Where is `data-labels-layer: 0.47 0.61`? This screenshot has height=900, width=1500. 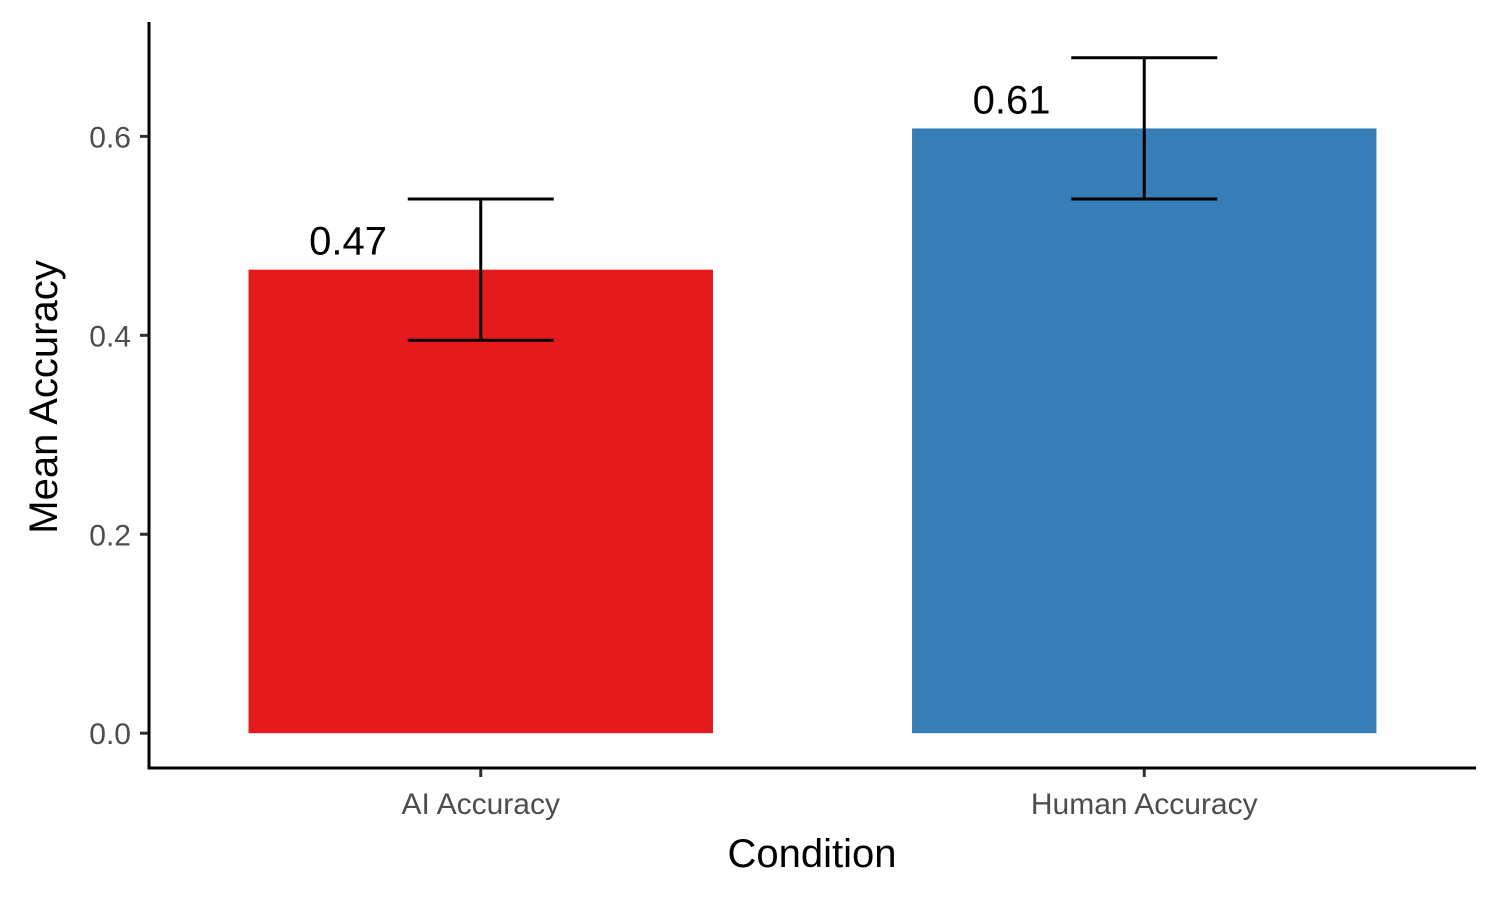
data-labels-layer: 0.47 0.61 is located at coordinates (679, 170).